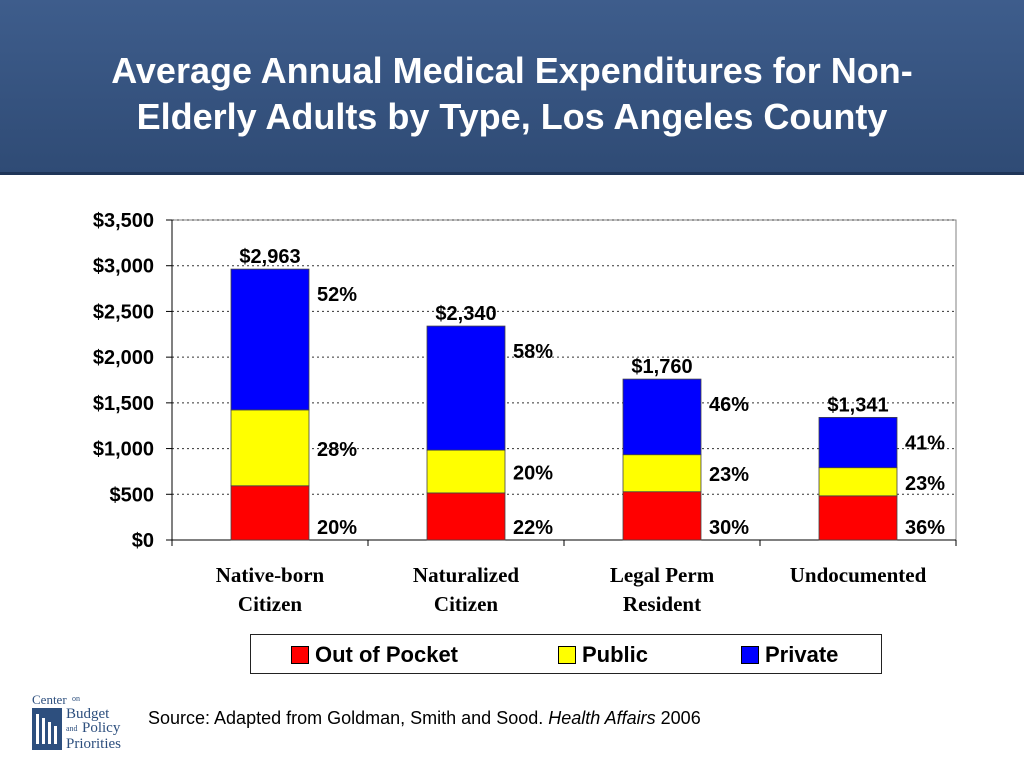 The width and height of the screenshot is (1024, 768). What do you see at coordinates (858, 575) in the screenshot?
I see `x-category-label: Undocumented` at bounding box center [858, 575].